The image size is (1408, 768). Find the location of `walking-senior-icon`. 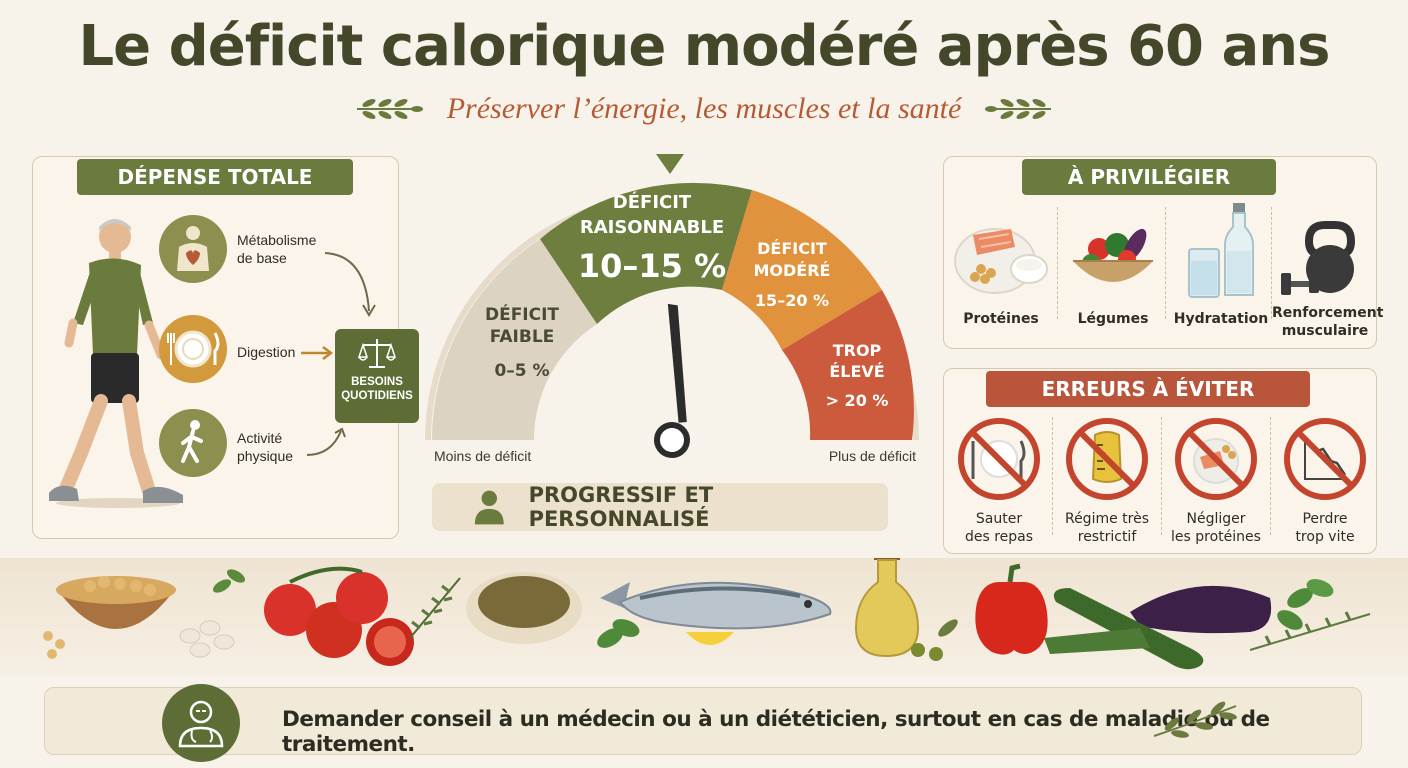

walking-senior-icon is located at coordinates (116, 363).